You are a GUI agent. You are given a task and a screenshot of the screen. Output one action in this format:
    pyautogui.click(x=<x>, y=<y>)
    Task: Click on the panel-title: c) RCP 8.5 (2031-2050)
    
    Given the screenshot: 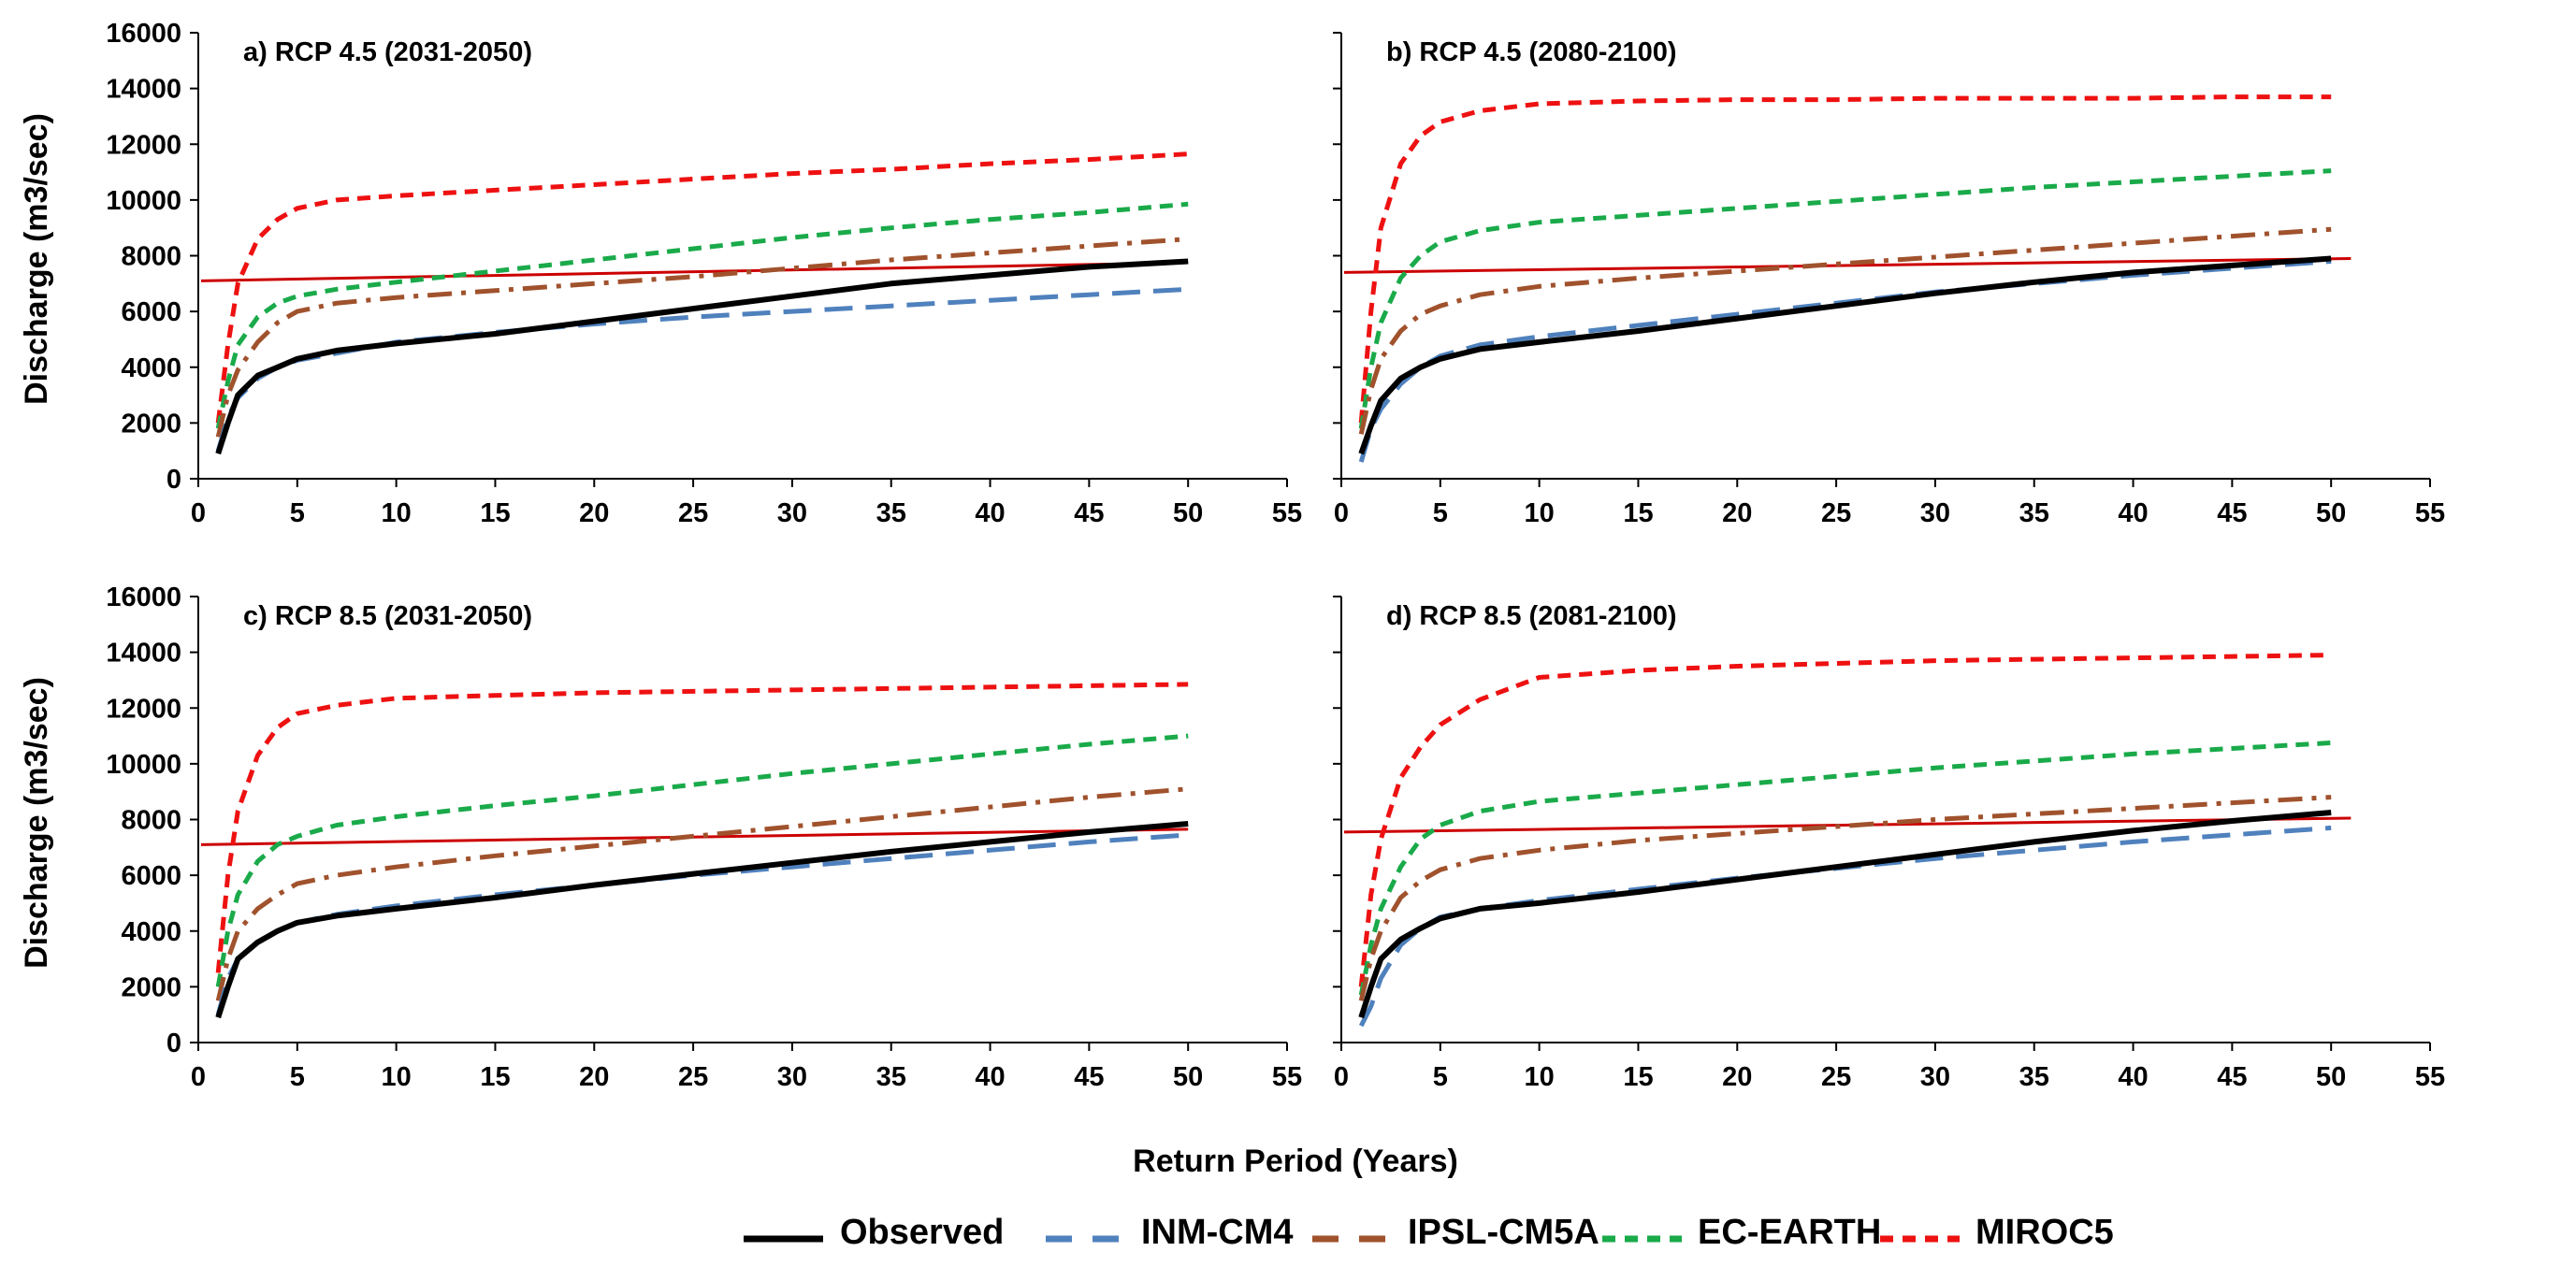 What is the action you would take?
    pyautogui.click(x=387, y=616)
    